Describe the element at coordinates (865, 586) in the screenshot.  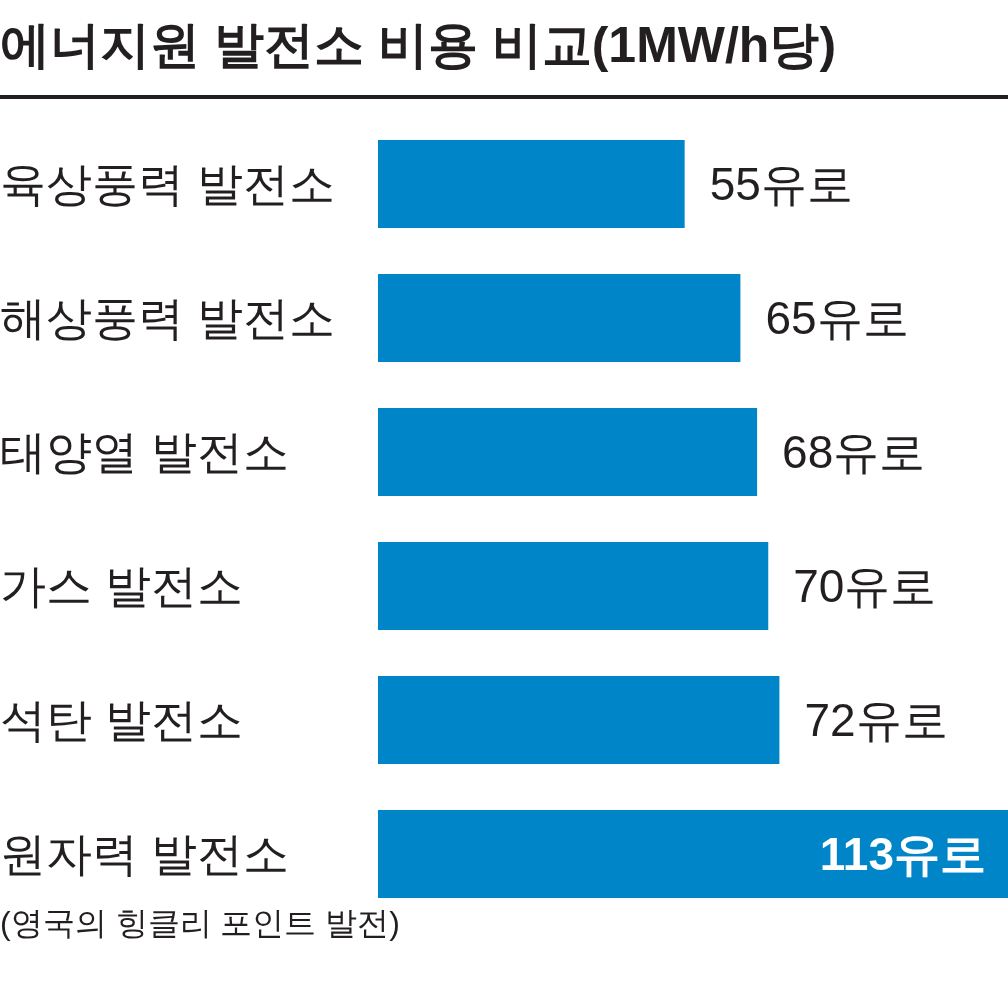
I see `data-label: 70유로` at that location.